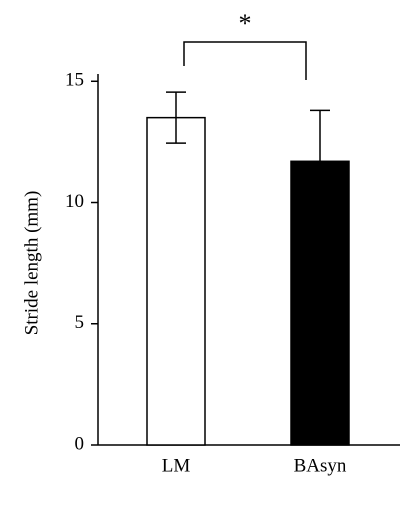  What do you see at coordinates (31, 263) in the screenshot?
I see `y-axis-label: Stride length (mm)` at bounding box center [31, 263].